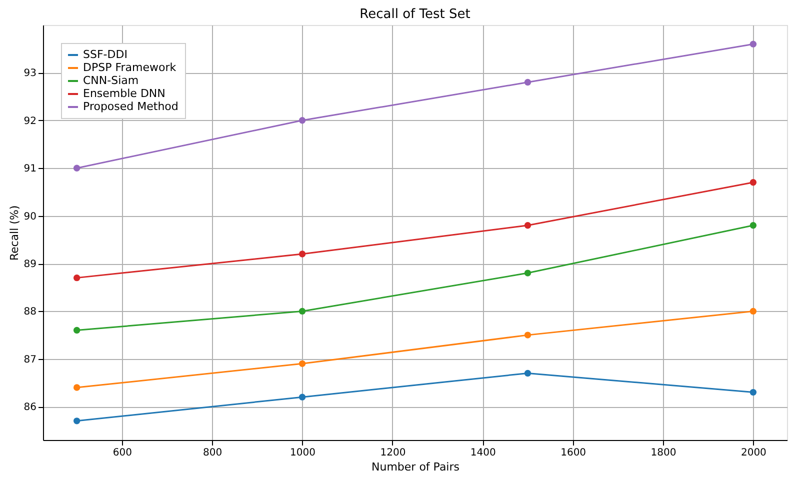 Image resolution: width=795 pixels, height=480 pixels. I want to click on y-tick-label: 89, so click(30, 264).